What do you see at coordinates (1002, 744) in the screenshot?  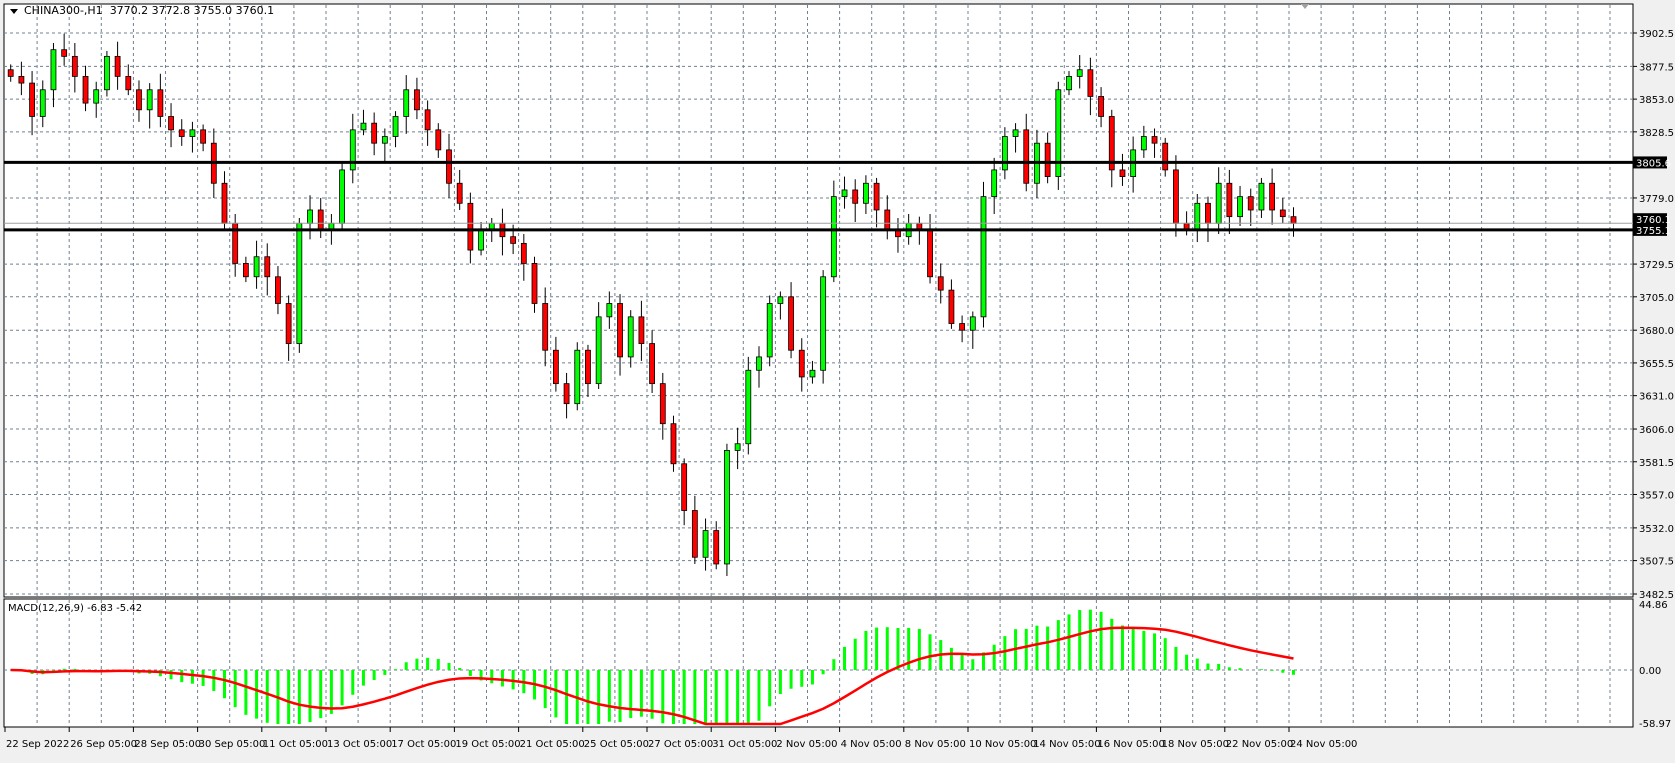 I see `time-axis-label: 10 Nov 05:00` at bounding box center [1002, 744].